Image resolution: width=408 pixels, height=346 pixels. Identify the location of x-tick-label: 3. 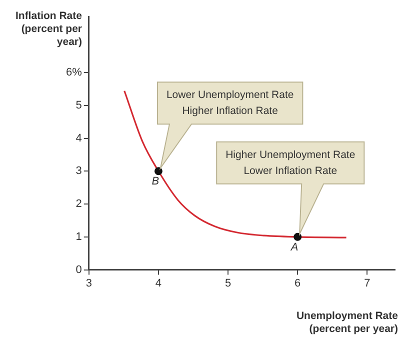
(89, 283).